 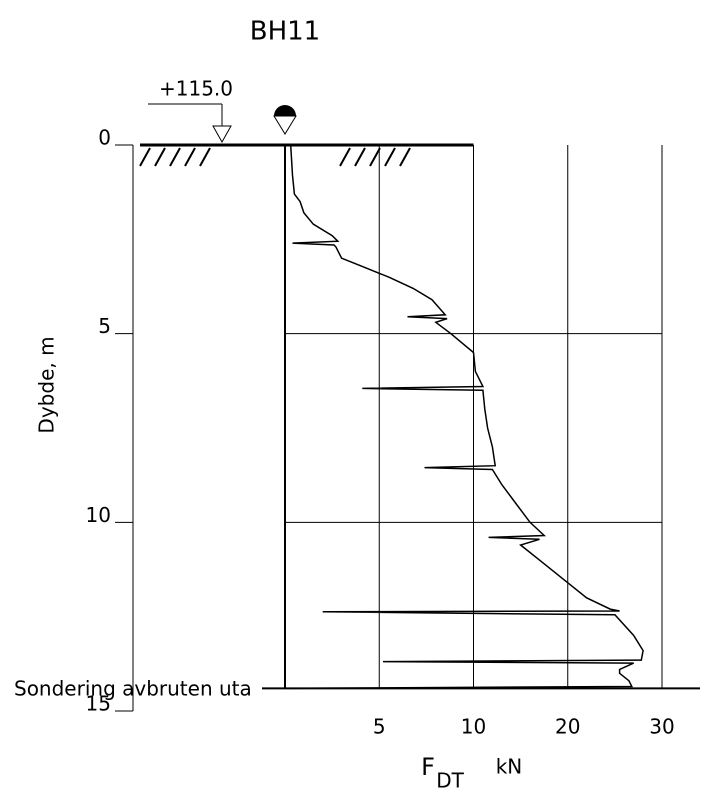 I want to click on x-axis-label-subscript: DT, so click(x=450, y=781).